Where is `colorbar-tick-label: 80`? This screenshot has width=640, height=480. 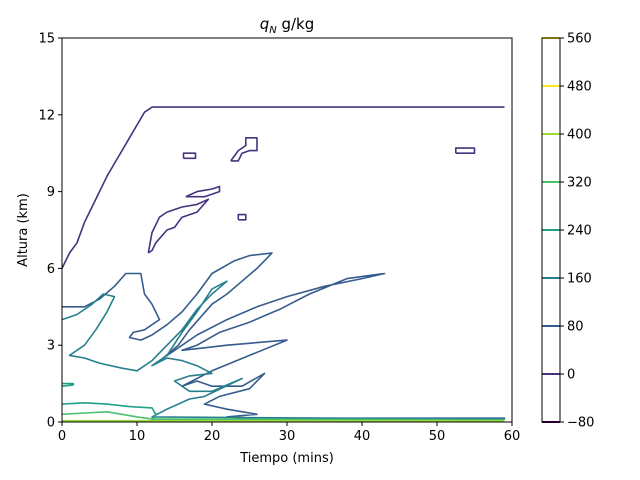 colorbar-tick-label: 80 is located at coordinates (575, 327).